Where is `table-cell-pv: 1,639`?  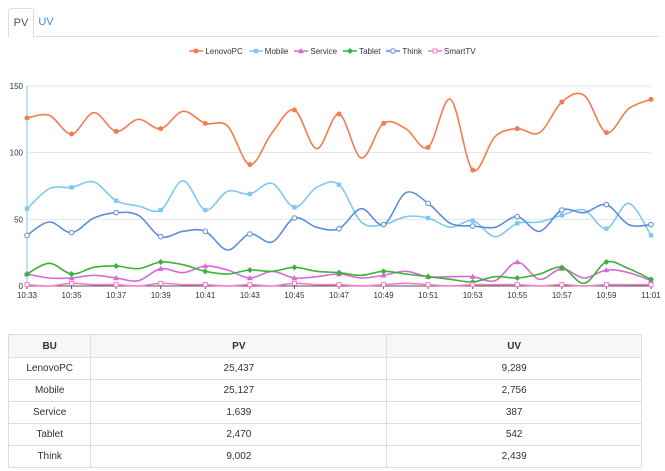 table-cell-pv: 1,639 is located at coordinates (239, 412).